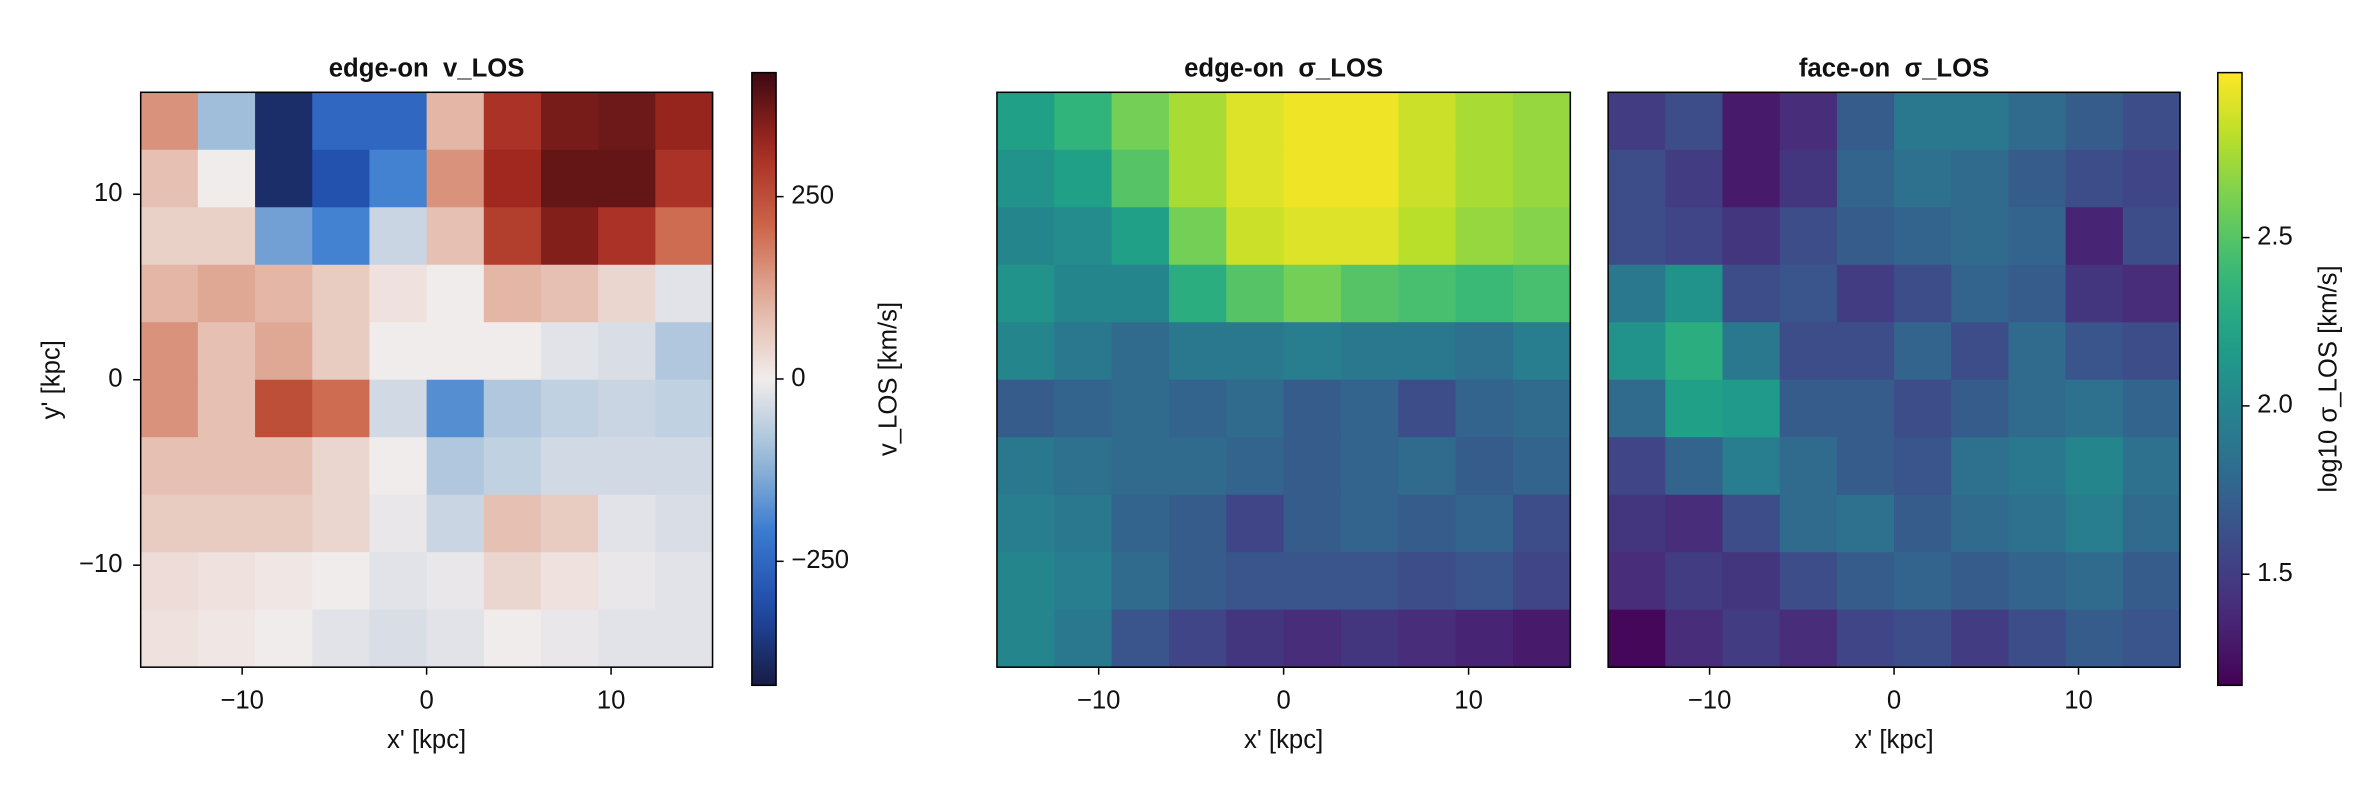  What do you see at coordinates (2078, 701) in the screenshot?
I see `x-tick-label: 10` at bounding box center [2078, 701].